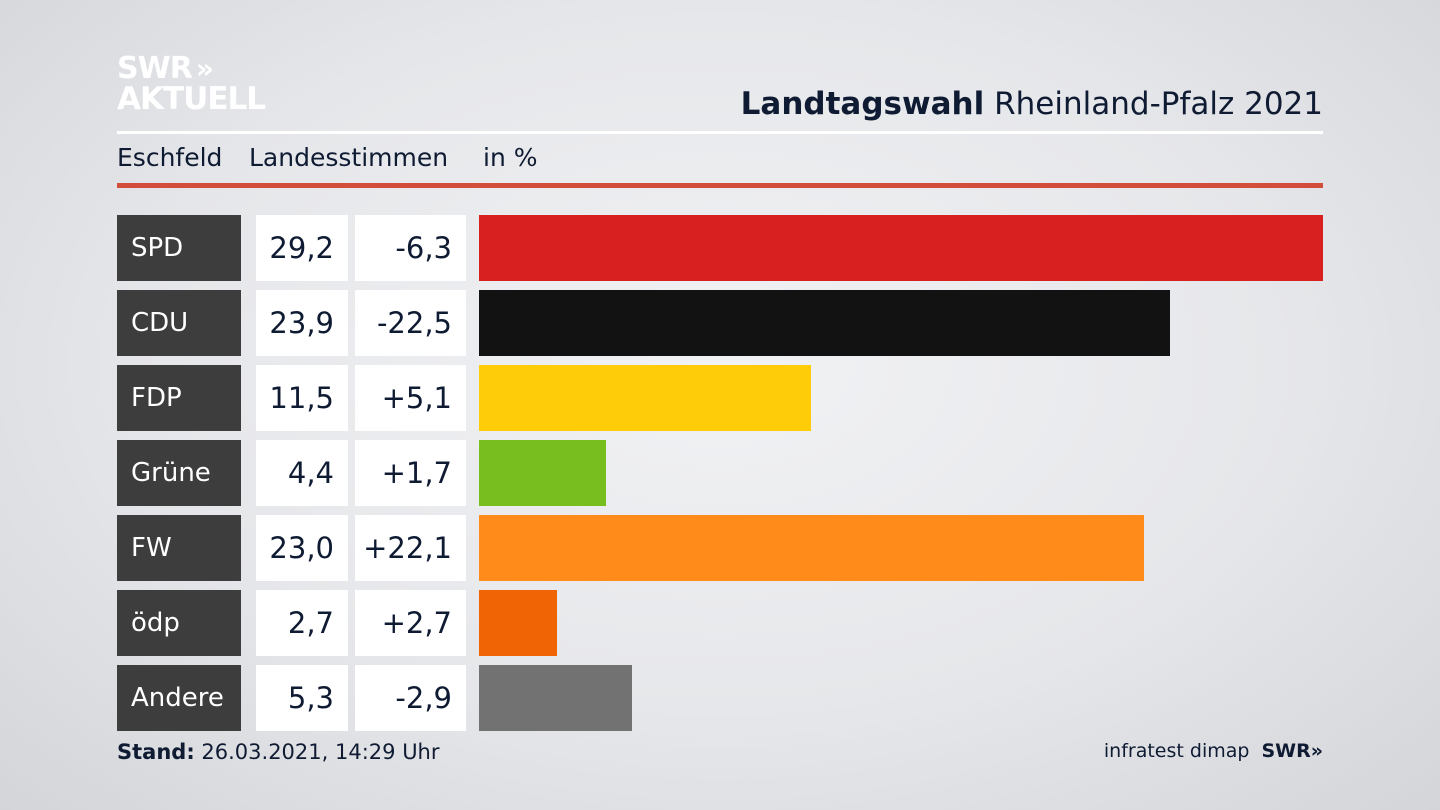  What do you see at coordinates (302, 398) in the screenshot?
I see `vote-share-label: 11,5` at bounding box center [302, 398].